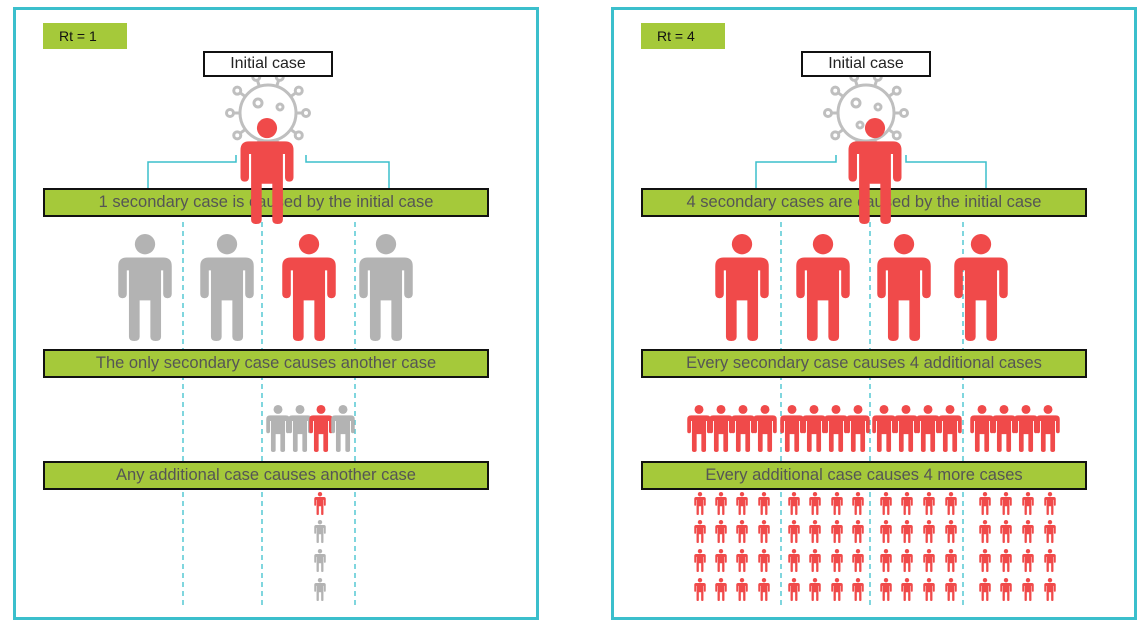 This screenshot has height=627, width=1143. I want to click on rt-badge: Rt = 1, so click(85, 36).